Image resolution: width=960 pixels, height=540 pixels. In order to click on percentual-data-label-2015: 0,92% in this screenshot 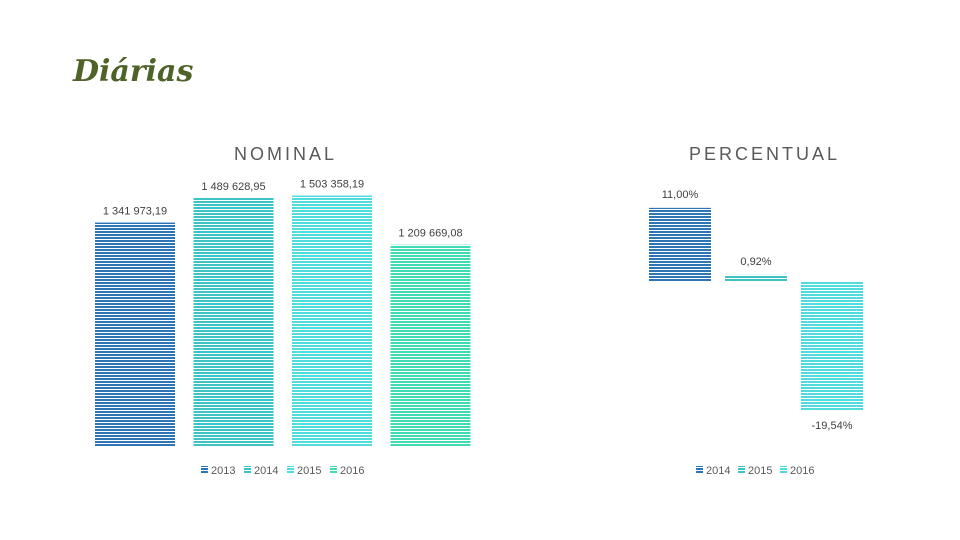, I will do `click(755, 262)`.